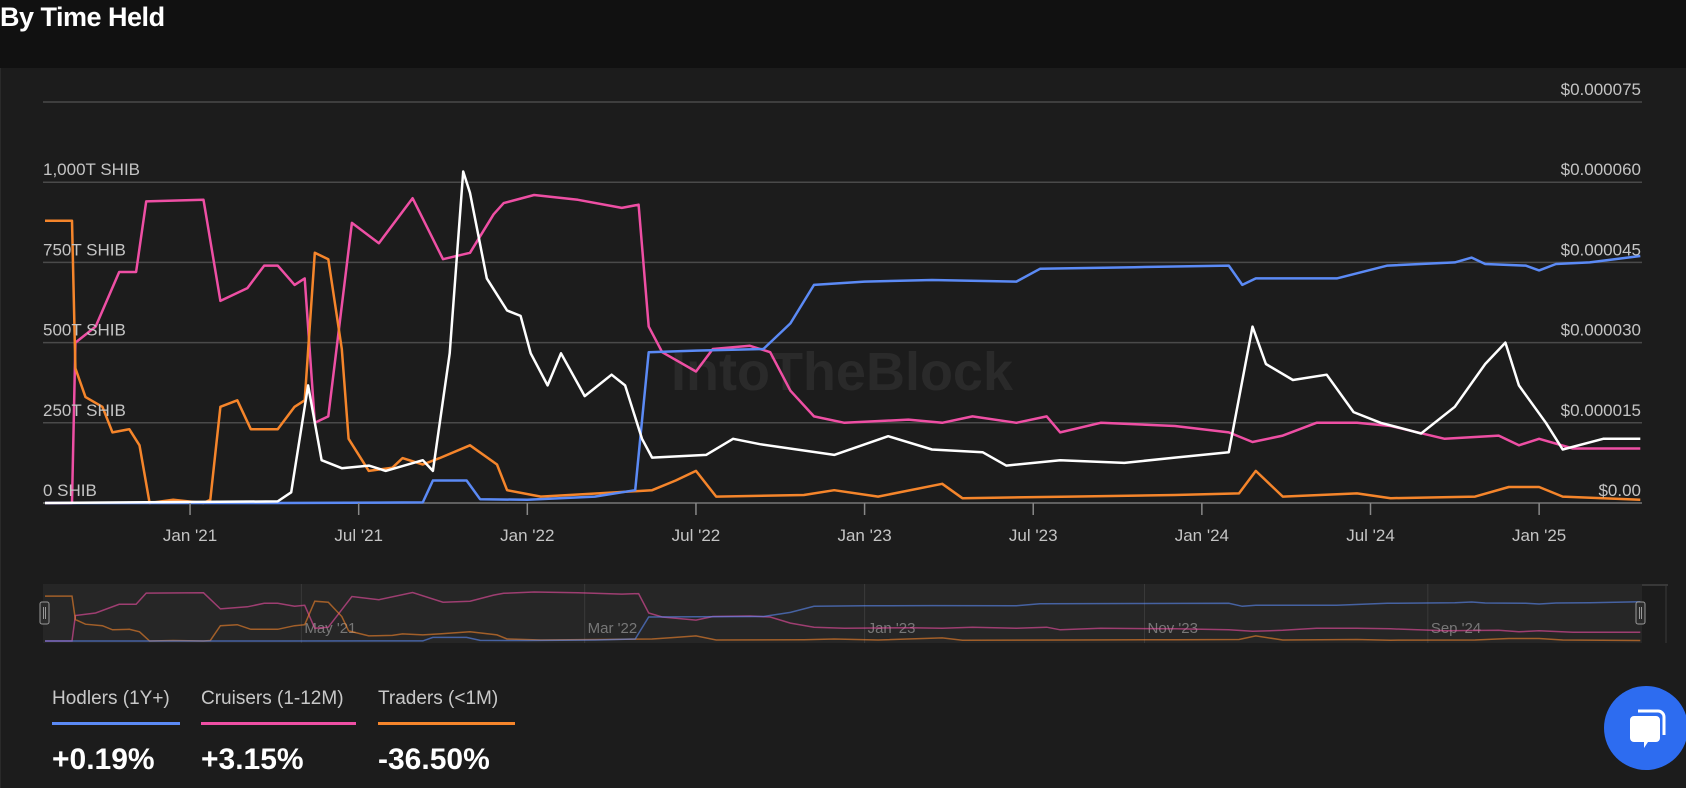  What do you see at coordinates (84, 249) in the screenshot?
I see `left-axis-label: 750T SHIB` at bounding box center [84, 249].